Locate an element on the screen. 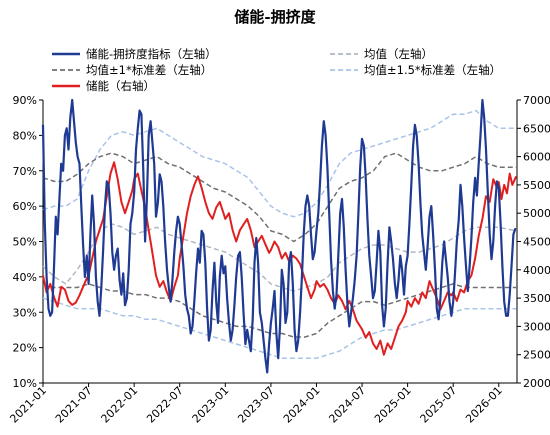 Image resolution: width=550 pixels, height=435 pixels. x-tick-label: 2025-01 is located at coordinates (393, 405).